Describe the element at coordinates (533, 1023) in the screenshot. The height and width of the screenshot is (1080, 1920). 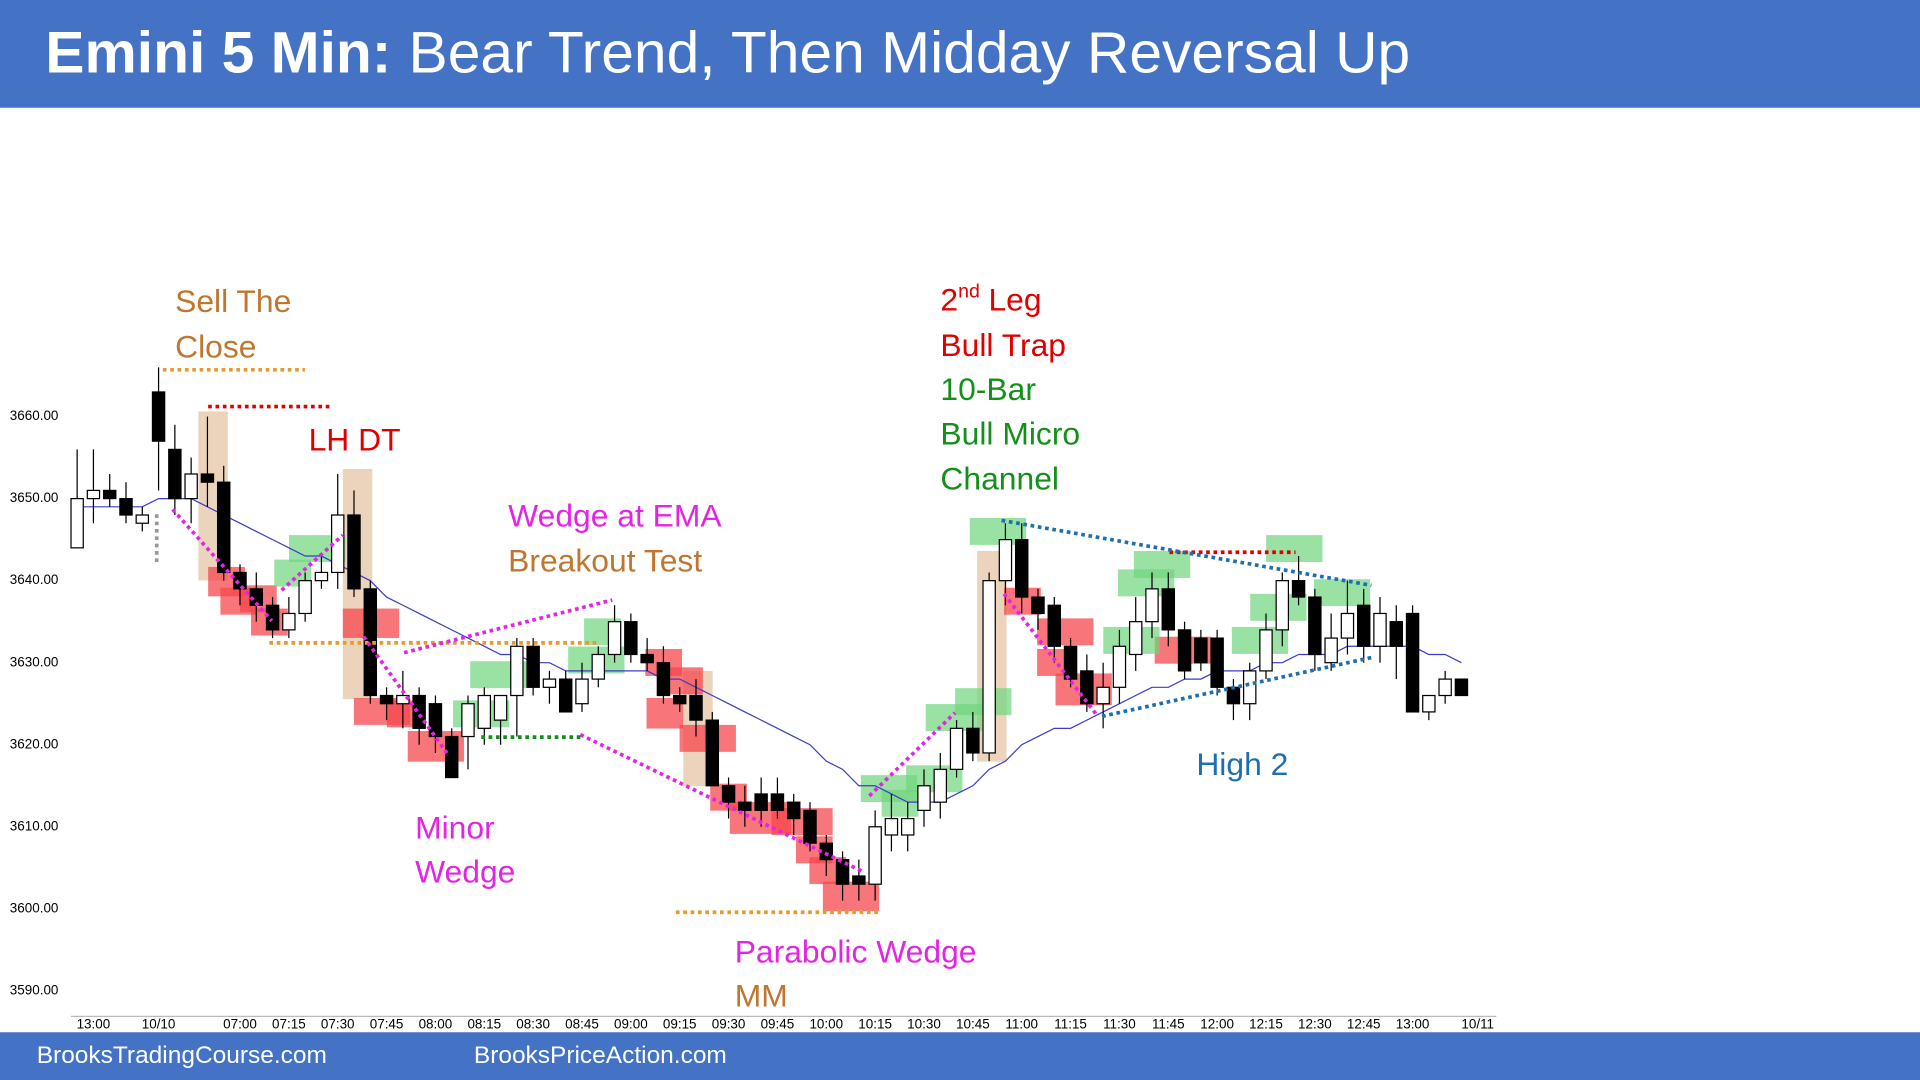
I see `x-tick-label: 08:30` at that location.